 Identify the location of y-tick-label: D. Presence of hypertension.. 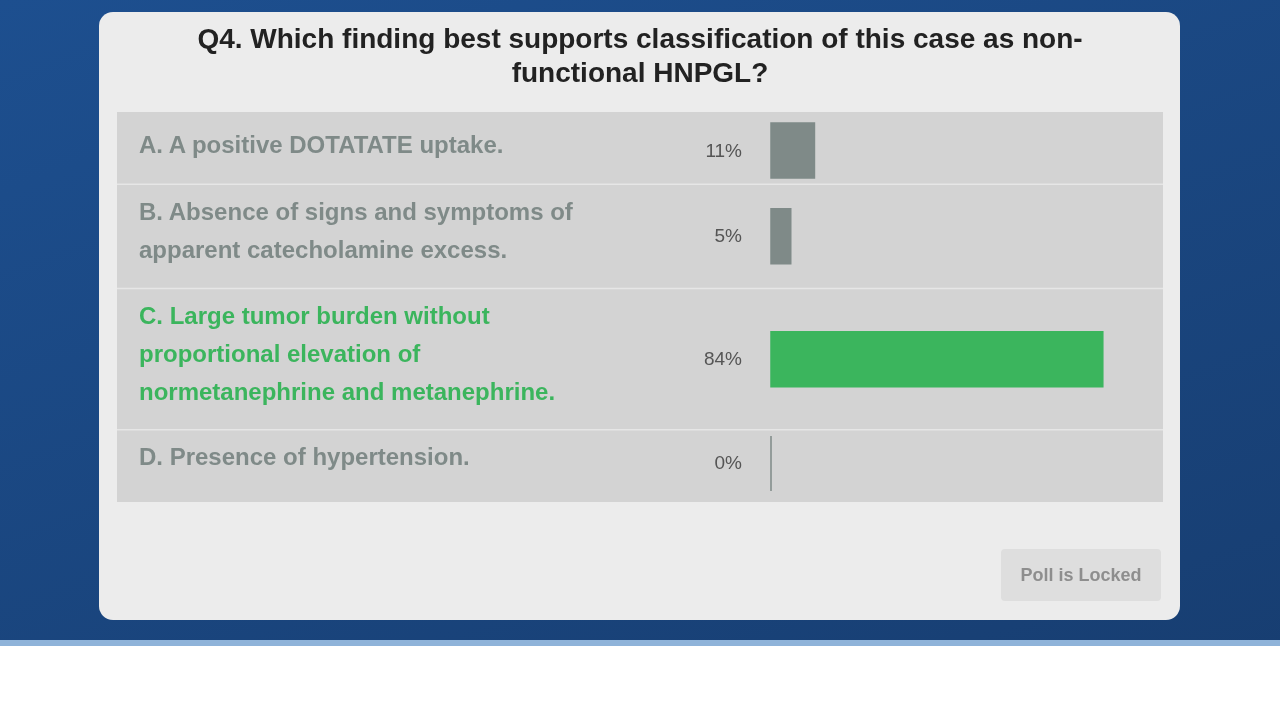
(304, 457).